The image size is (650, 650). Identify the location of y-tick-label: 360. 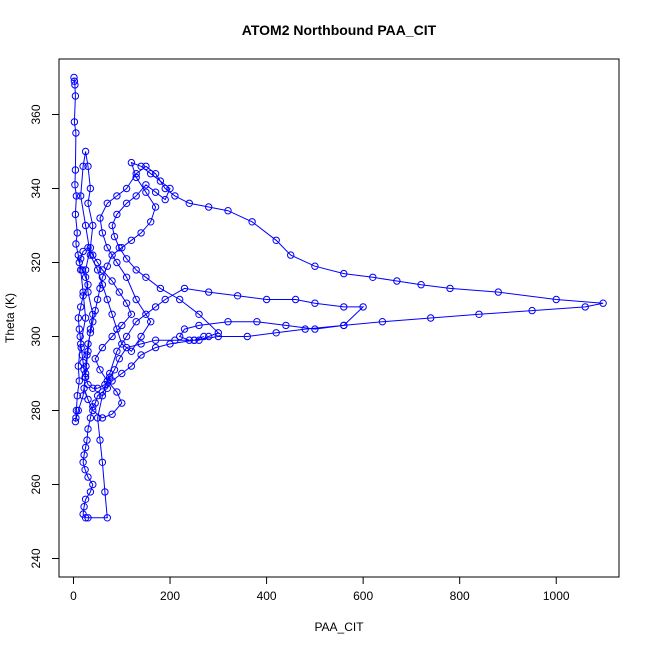
(36, 114).